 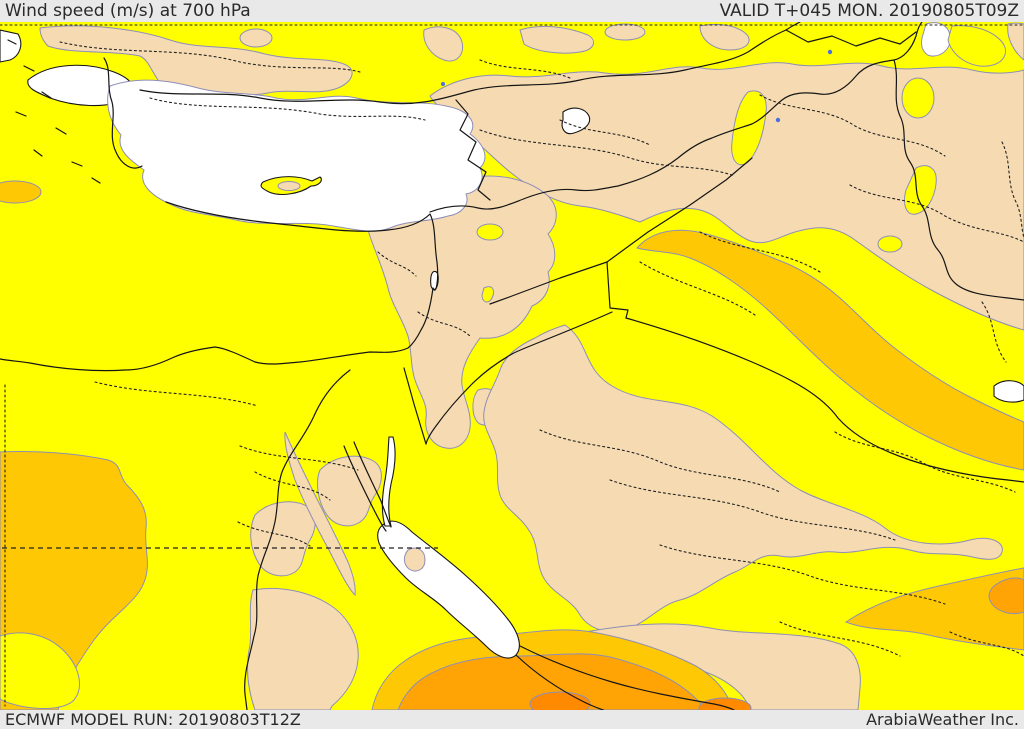 What do you see at coordinates (289, 186) in the screenshot?
I see `cyprus-tan-core` at bounding box center [289, 186].